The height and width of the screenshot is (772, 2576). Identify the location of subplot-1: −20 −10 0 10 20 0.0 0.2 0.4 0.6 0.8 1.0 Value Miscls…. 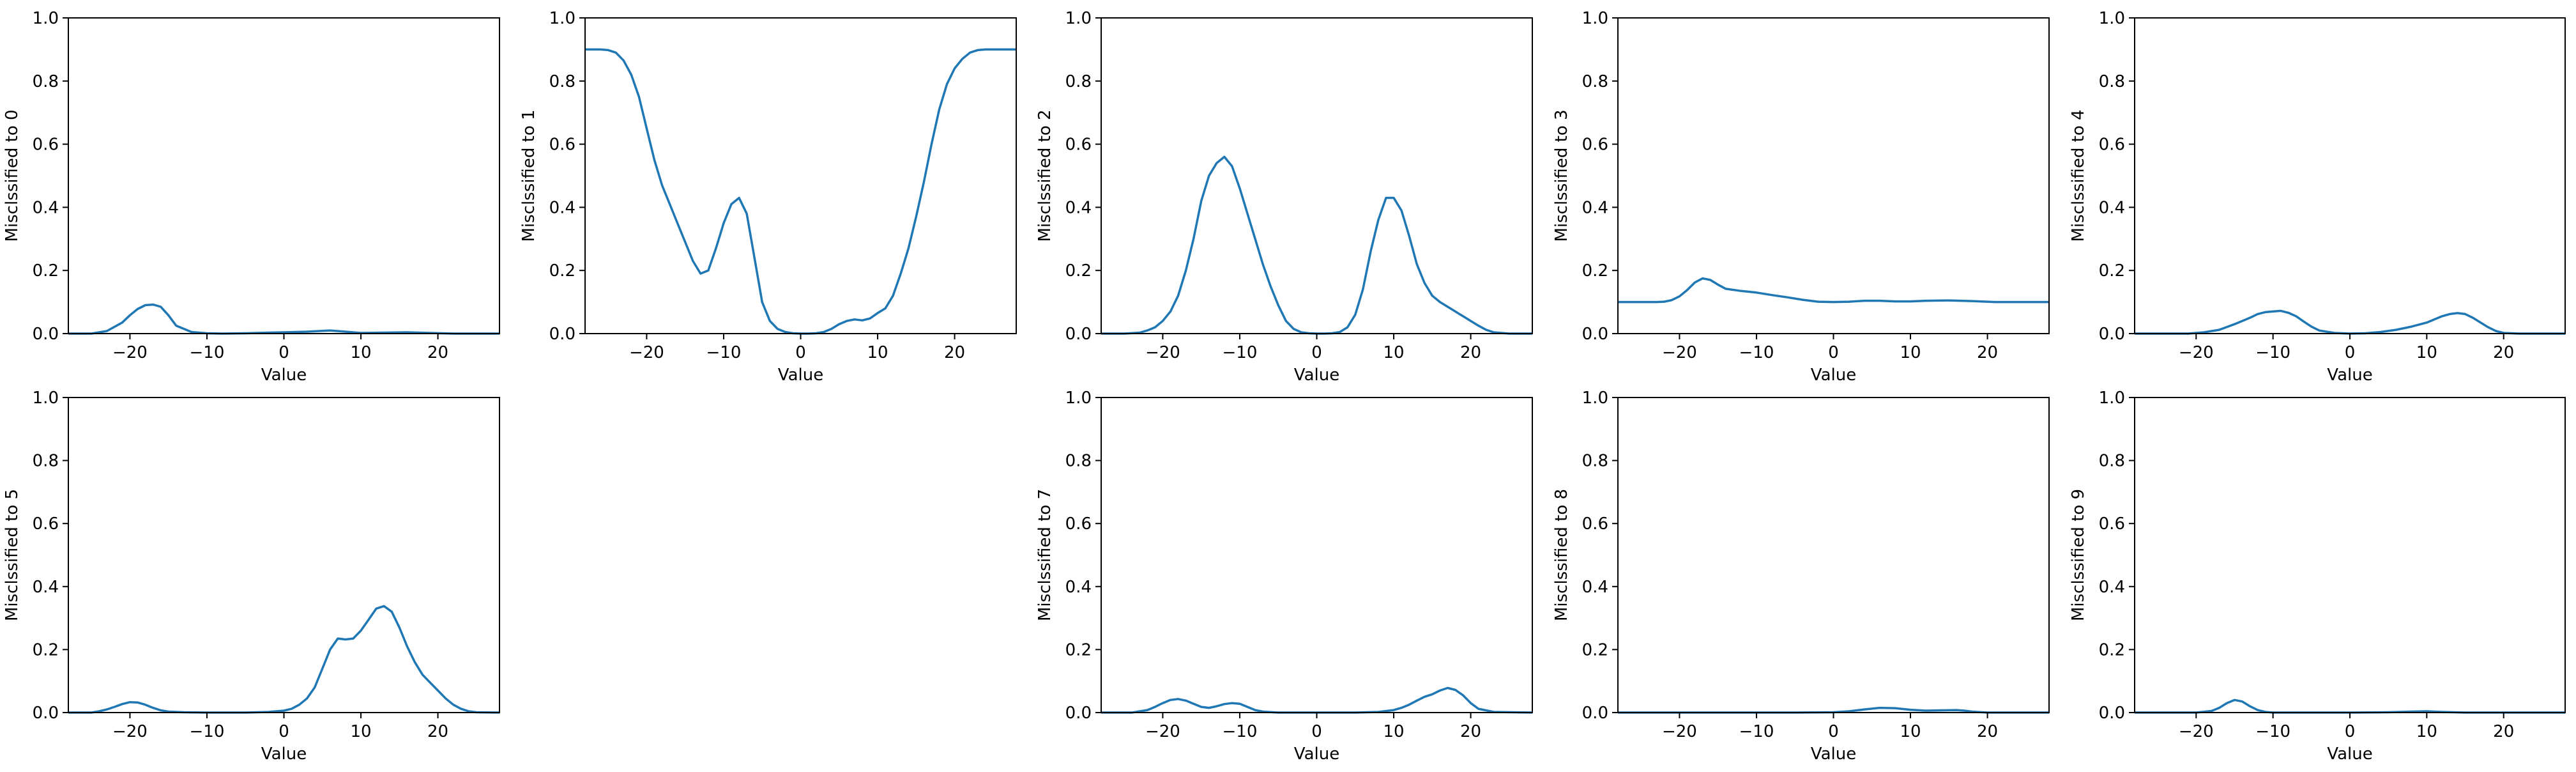
(768, 197).